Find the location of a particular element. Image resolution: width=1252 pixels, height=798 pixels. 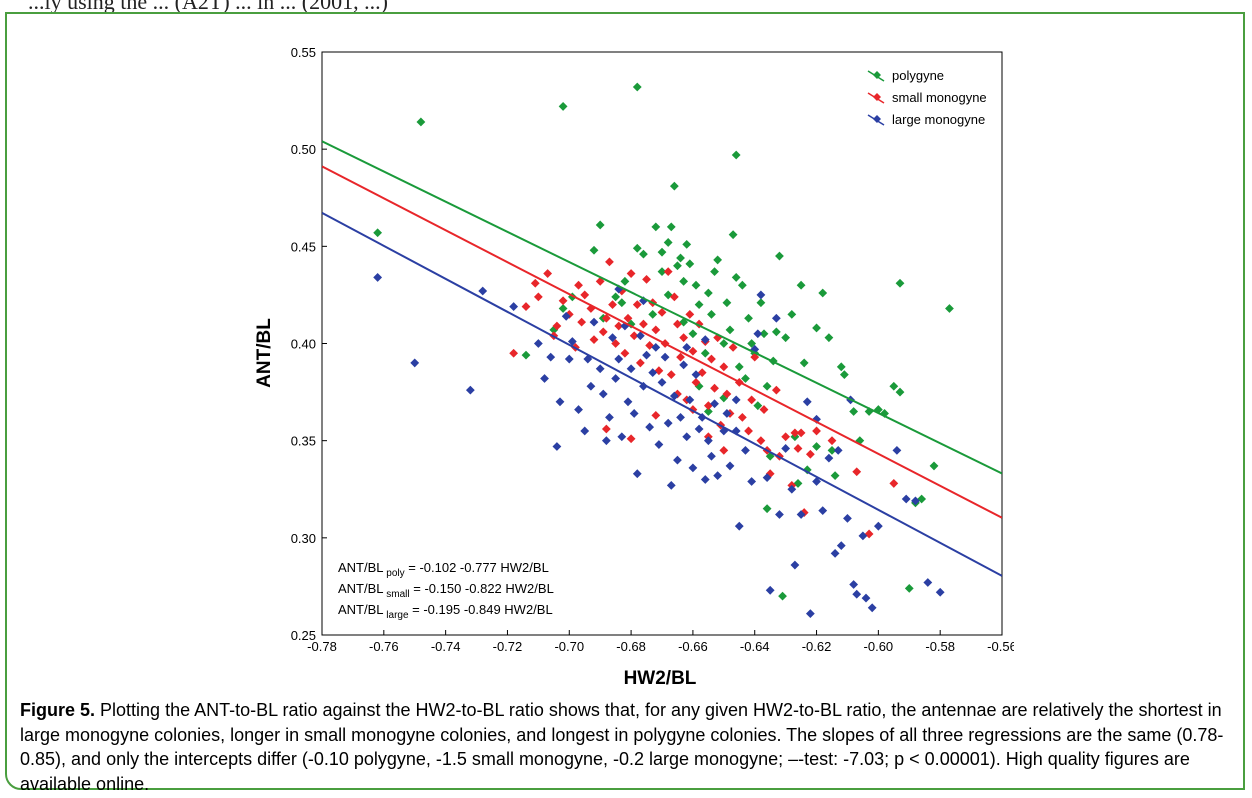

x-tick-label: -0.74 is located at coordinates (446, 646).